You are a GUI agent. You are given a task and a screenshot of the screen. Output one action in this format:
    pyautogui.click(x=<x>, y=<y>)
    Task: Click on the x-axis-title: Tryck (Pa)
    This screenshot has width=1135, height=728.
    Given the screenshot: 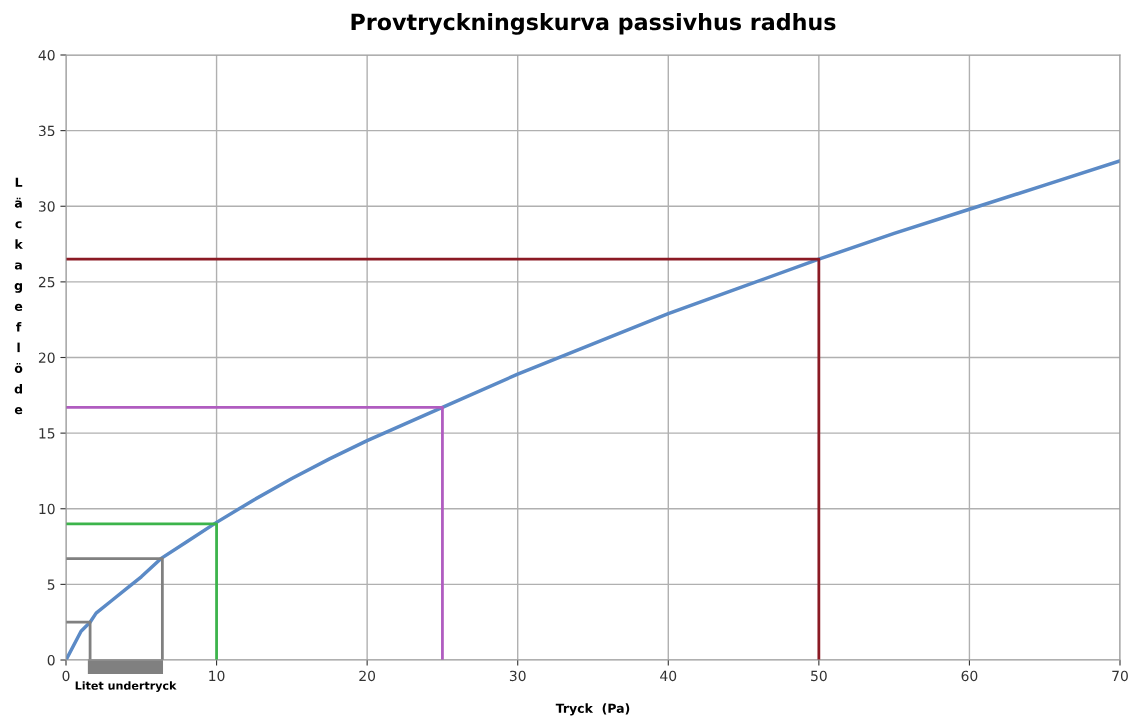 What is the action you would take?
    pyautogui.click(x=592, y=709)
    